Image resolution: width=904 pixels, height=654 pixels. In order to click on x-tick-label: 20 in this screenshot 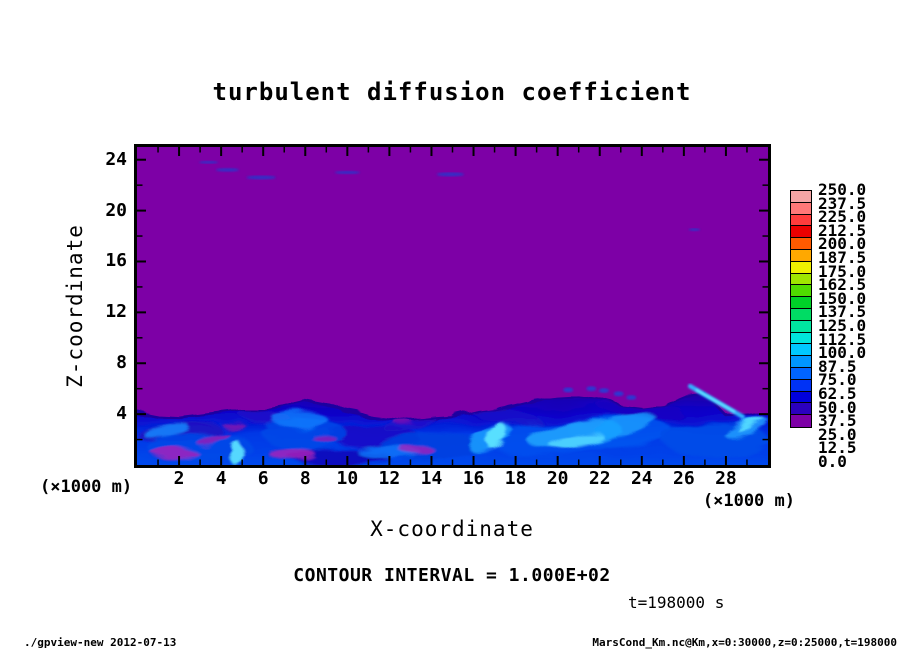, I will do `click(557, 478)`.